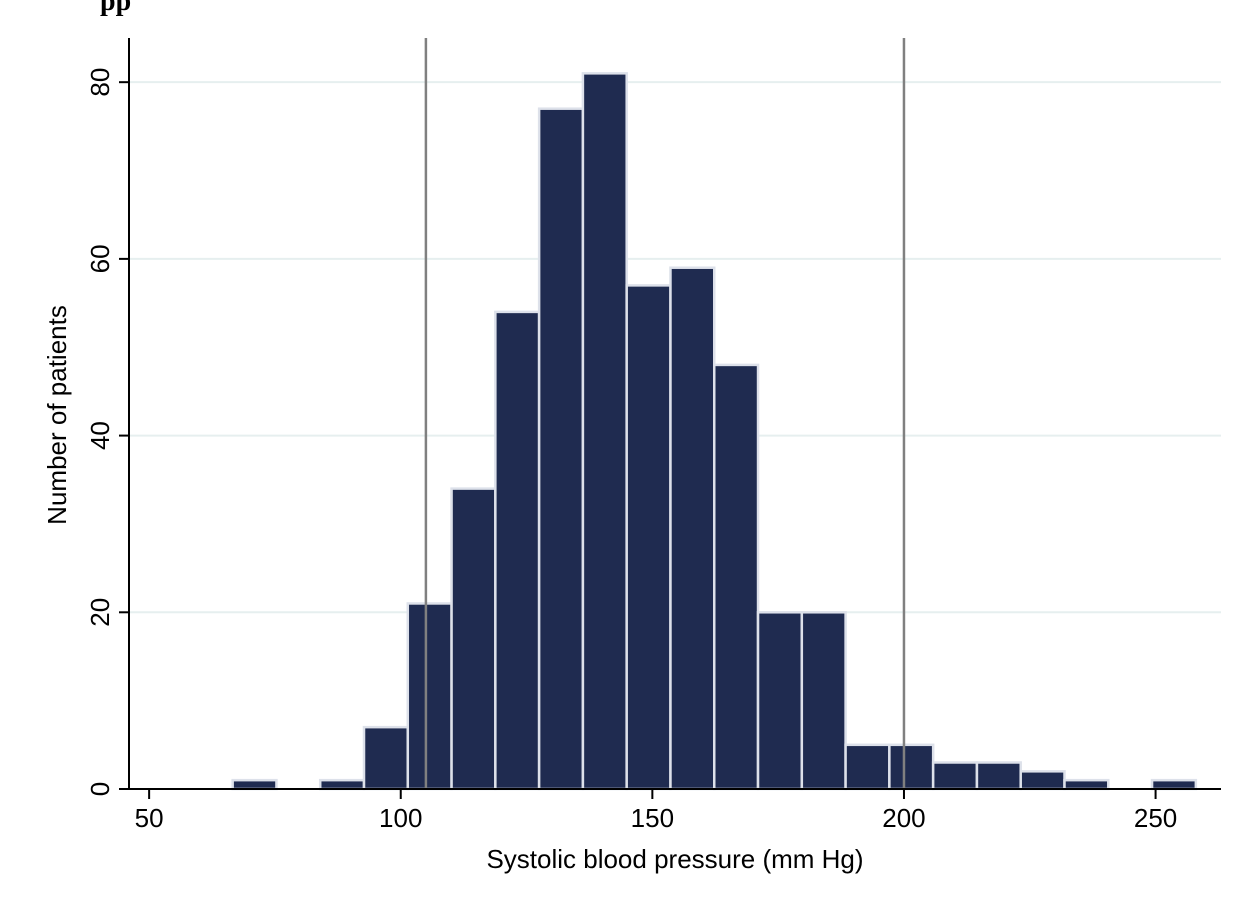 The height and width of the screenshot is (907, 1249). I want to click on y-ticks: 0 20 40 60 80, so click(107, 432).